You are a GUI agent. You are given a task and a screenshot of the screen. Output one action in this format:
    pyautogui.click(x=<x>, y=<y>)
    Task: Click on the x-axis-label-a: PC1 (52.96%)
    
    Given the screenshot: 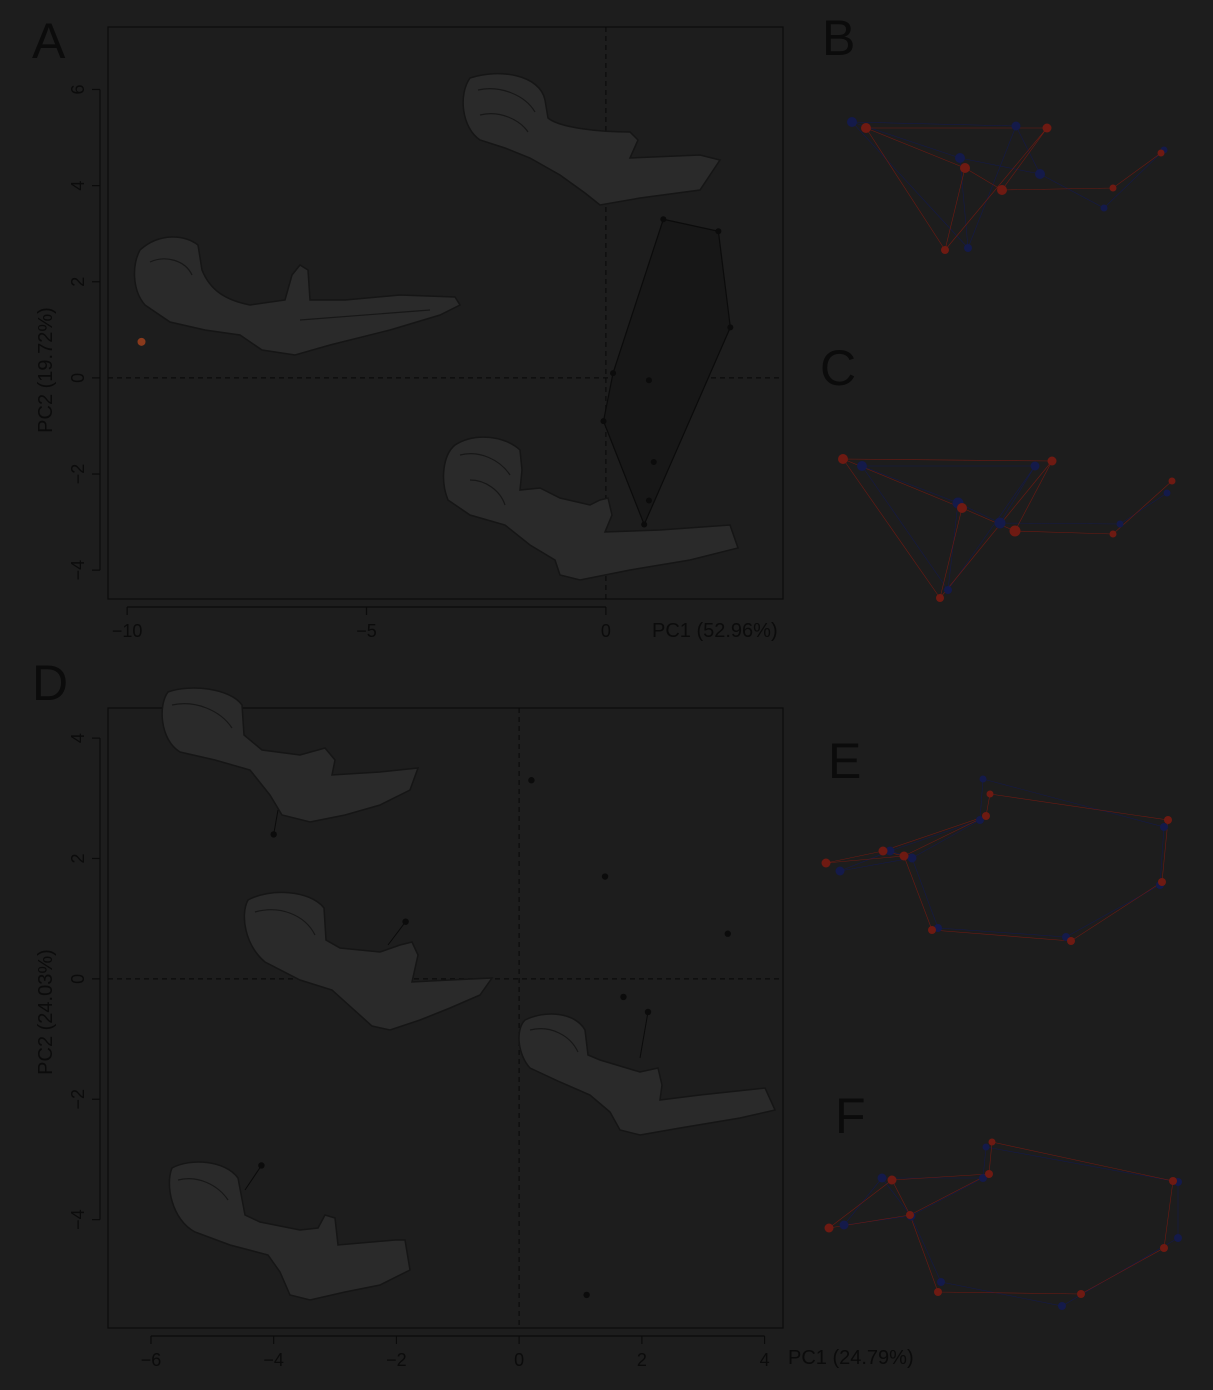 What is the action you would take?
    pyautogui.click(x=715, y=631)
    